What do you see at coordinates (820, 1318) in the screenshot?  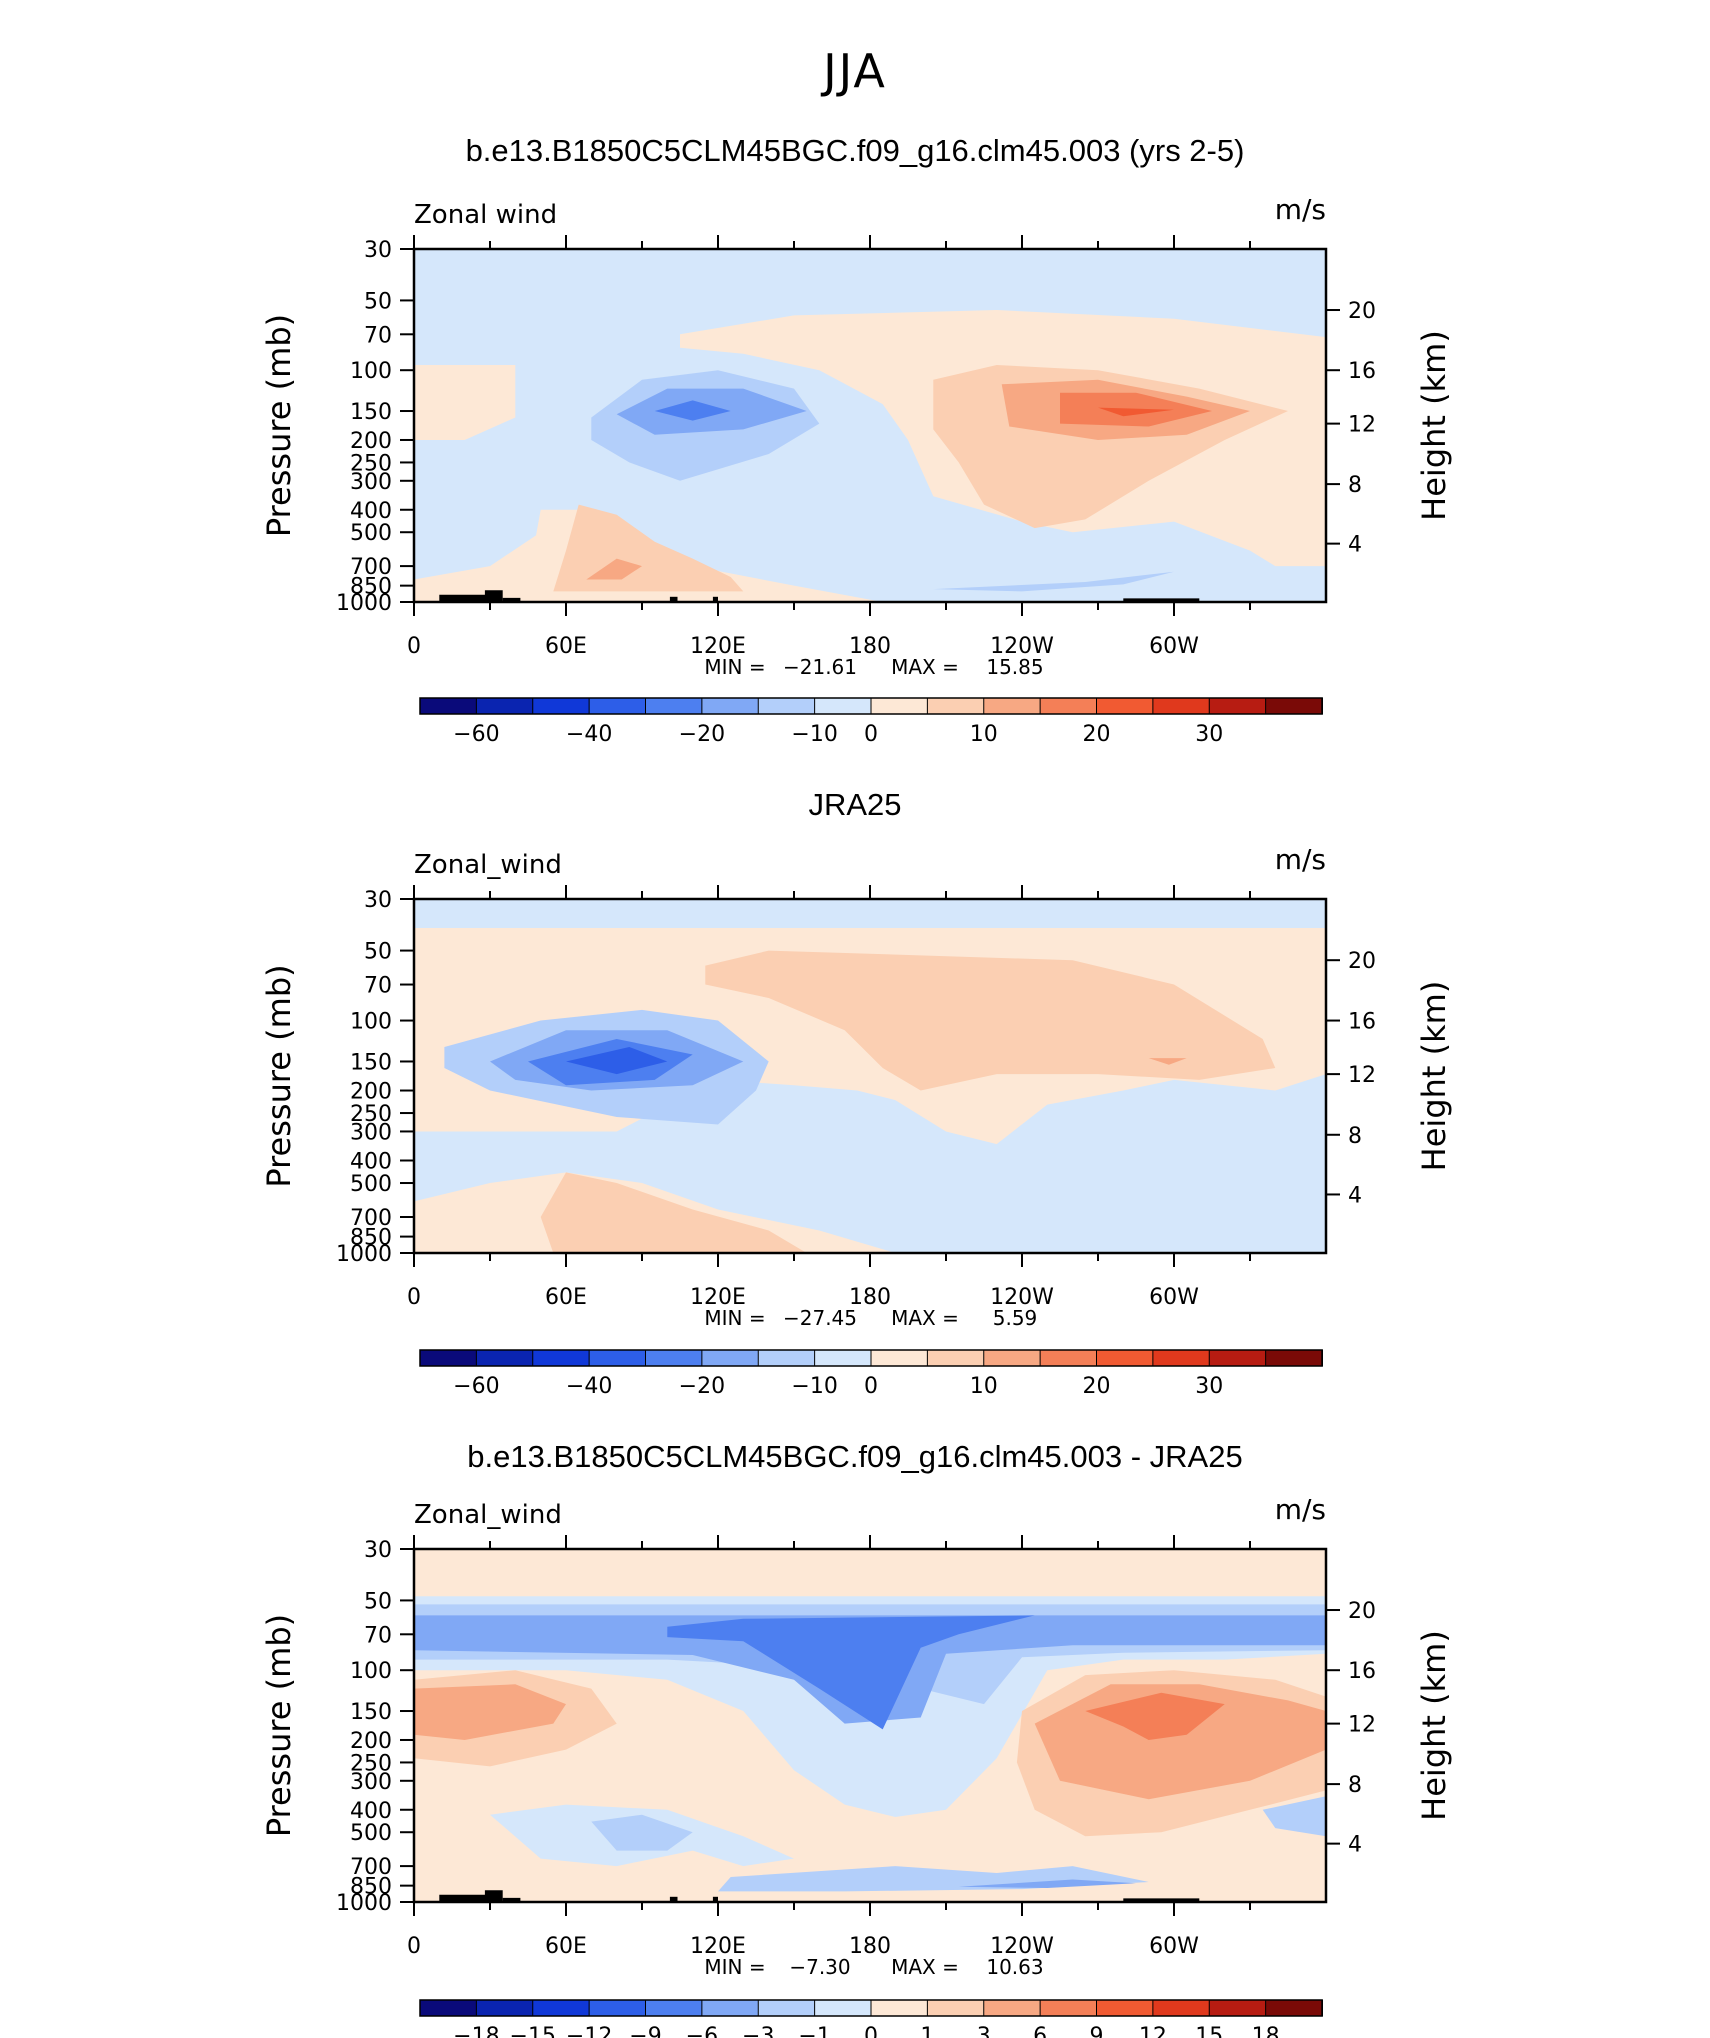 I see `stats-min-value: −27.45` at bounding box center [820, 1318].